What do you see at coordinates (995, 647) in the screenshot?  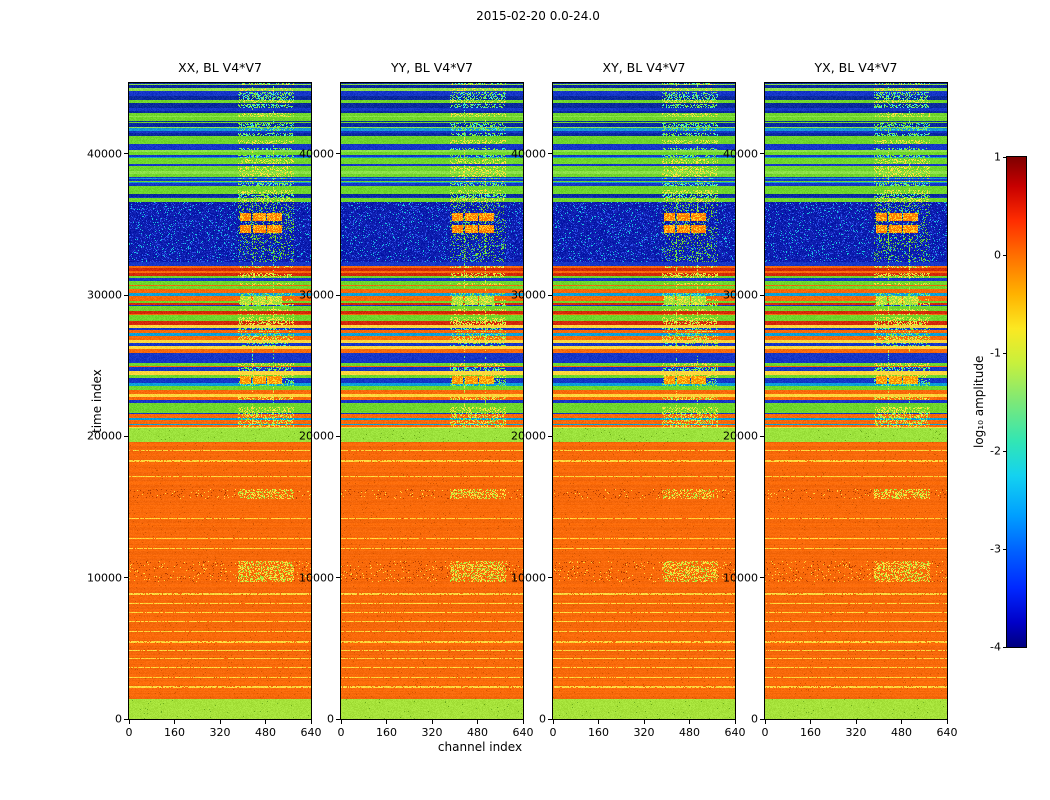 I see `colorbar-tick-label: -4` at bounding box center [995, 647].